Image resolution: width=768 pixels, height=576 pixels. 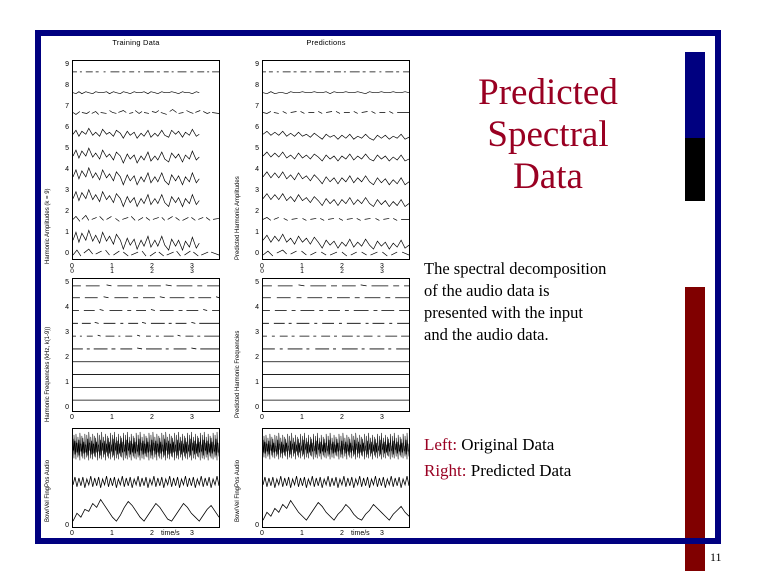 What do you see at coordinates (302, 533) in the screenshot?
I see `xtick-audio-right-1: 1` at bounding box center [302, 533].